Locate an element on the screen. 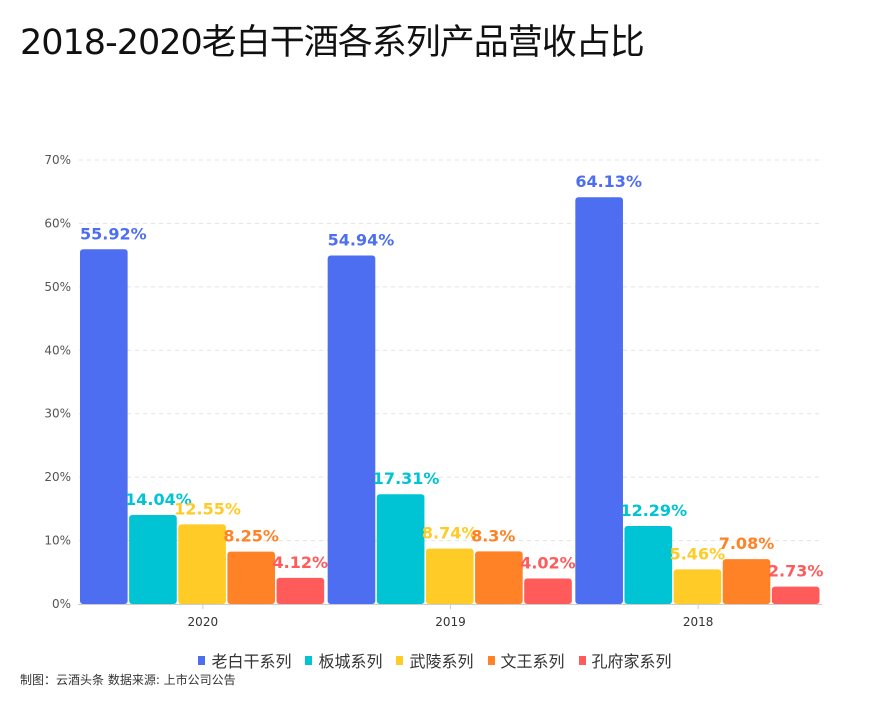 This screenshot has height=704, width=870. legend-item: 孔府家系列 is located at coordinates (625, 660).